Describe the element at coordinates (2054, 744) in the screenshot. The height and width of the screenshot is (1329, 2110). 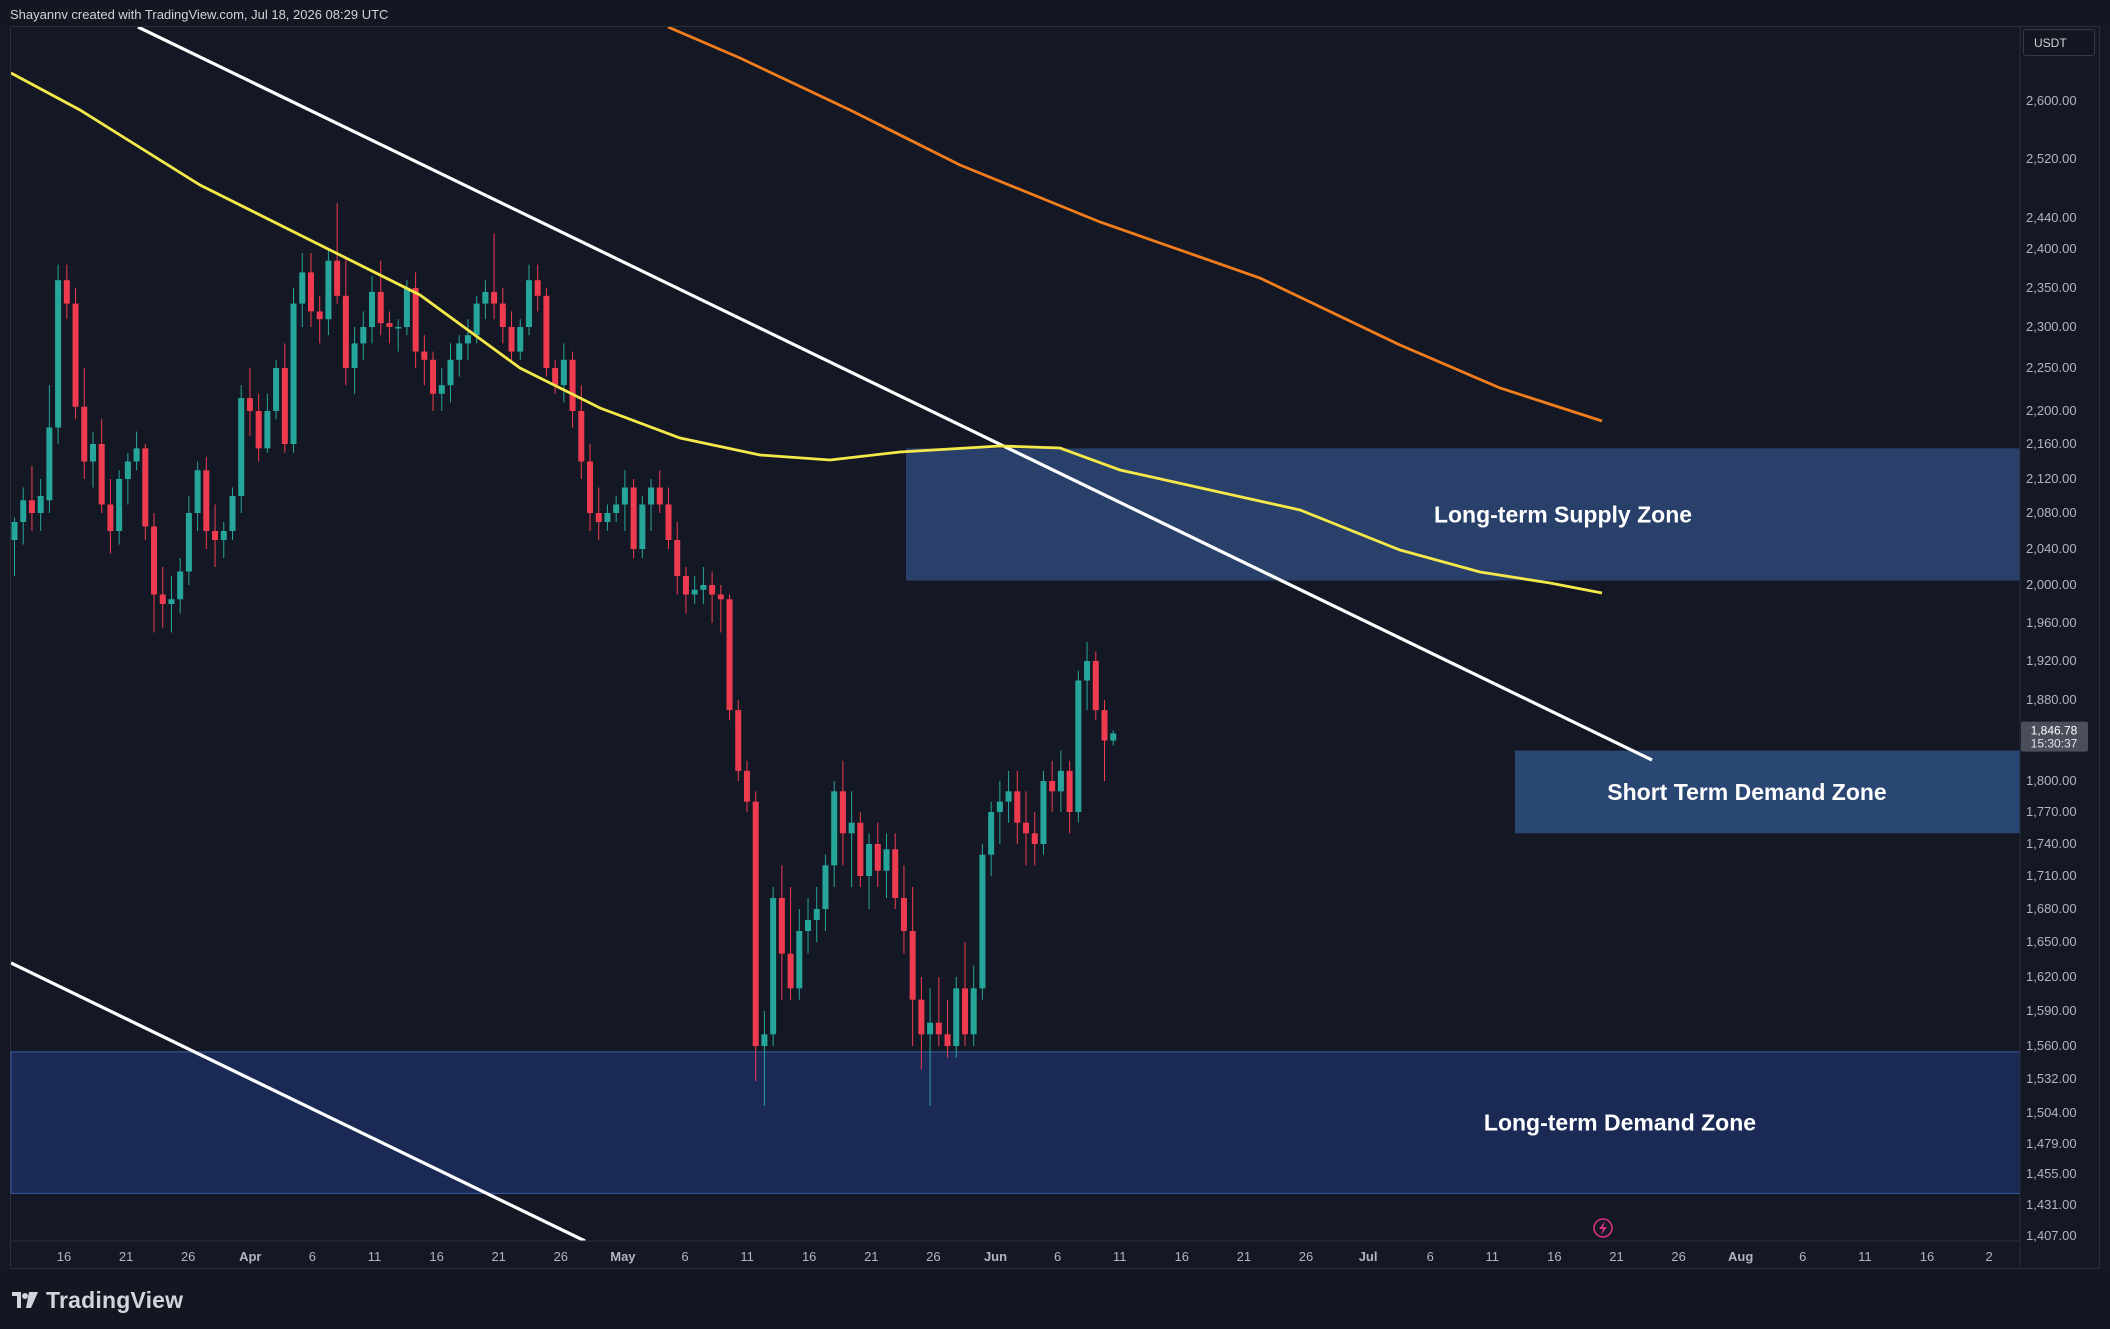
I see `countdown-value: 15:30:37` at that location.